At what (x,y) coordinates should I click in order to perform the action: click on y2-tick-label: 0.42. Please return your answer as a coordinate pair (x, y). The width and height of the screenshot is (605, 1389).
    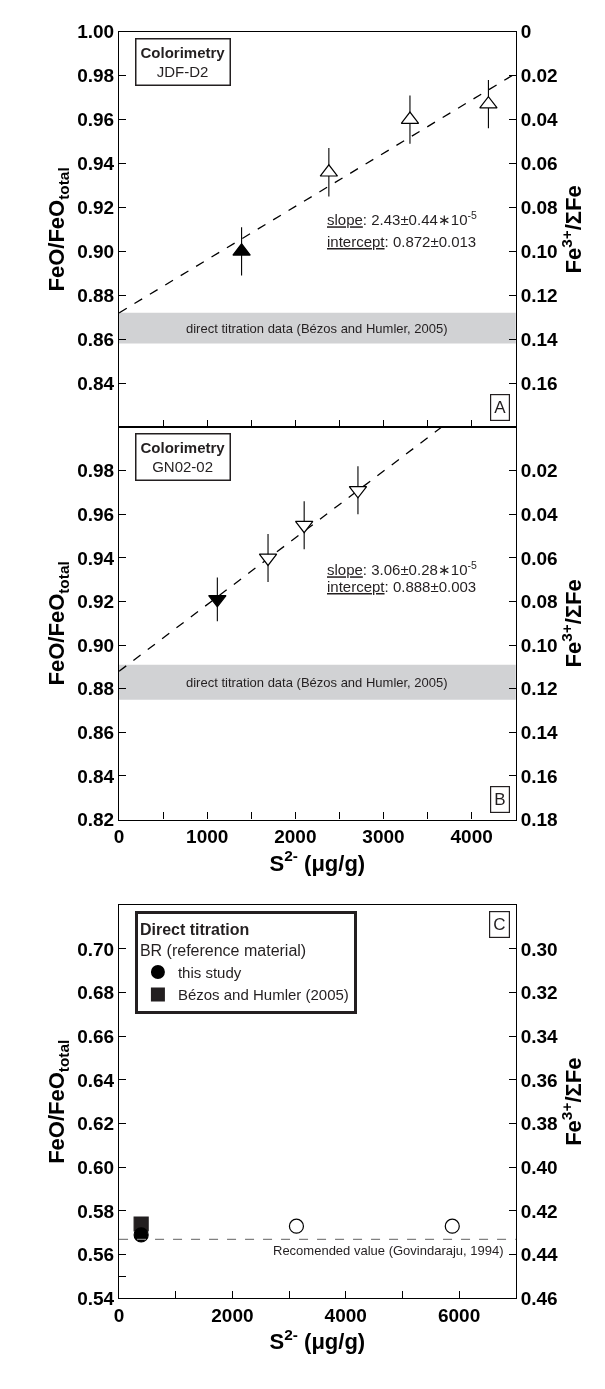
    Looking at the image, I should click on (539, 1211).